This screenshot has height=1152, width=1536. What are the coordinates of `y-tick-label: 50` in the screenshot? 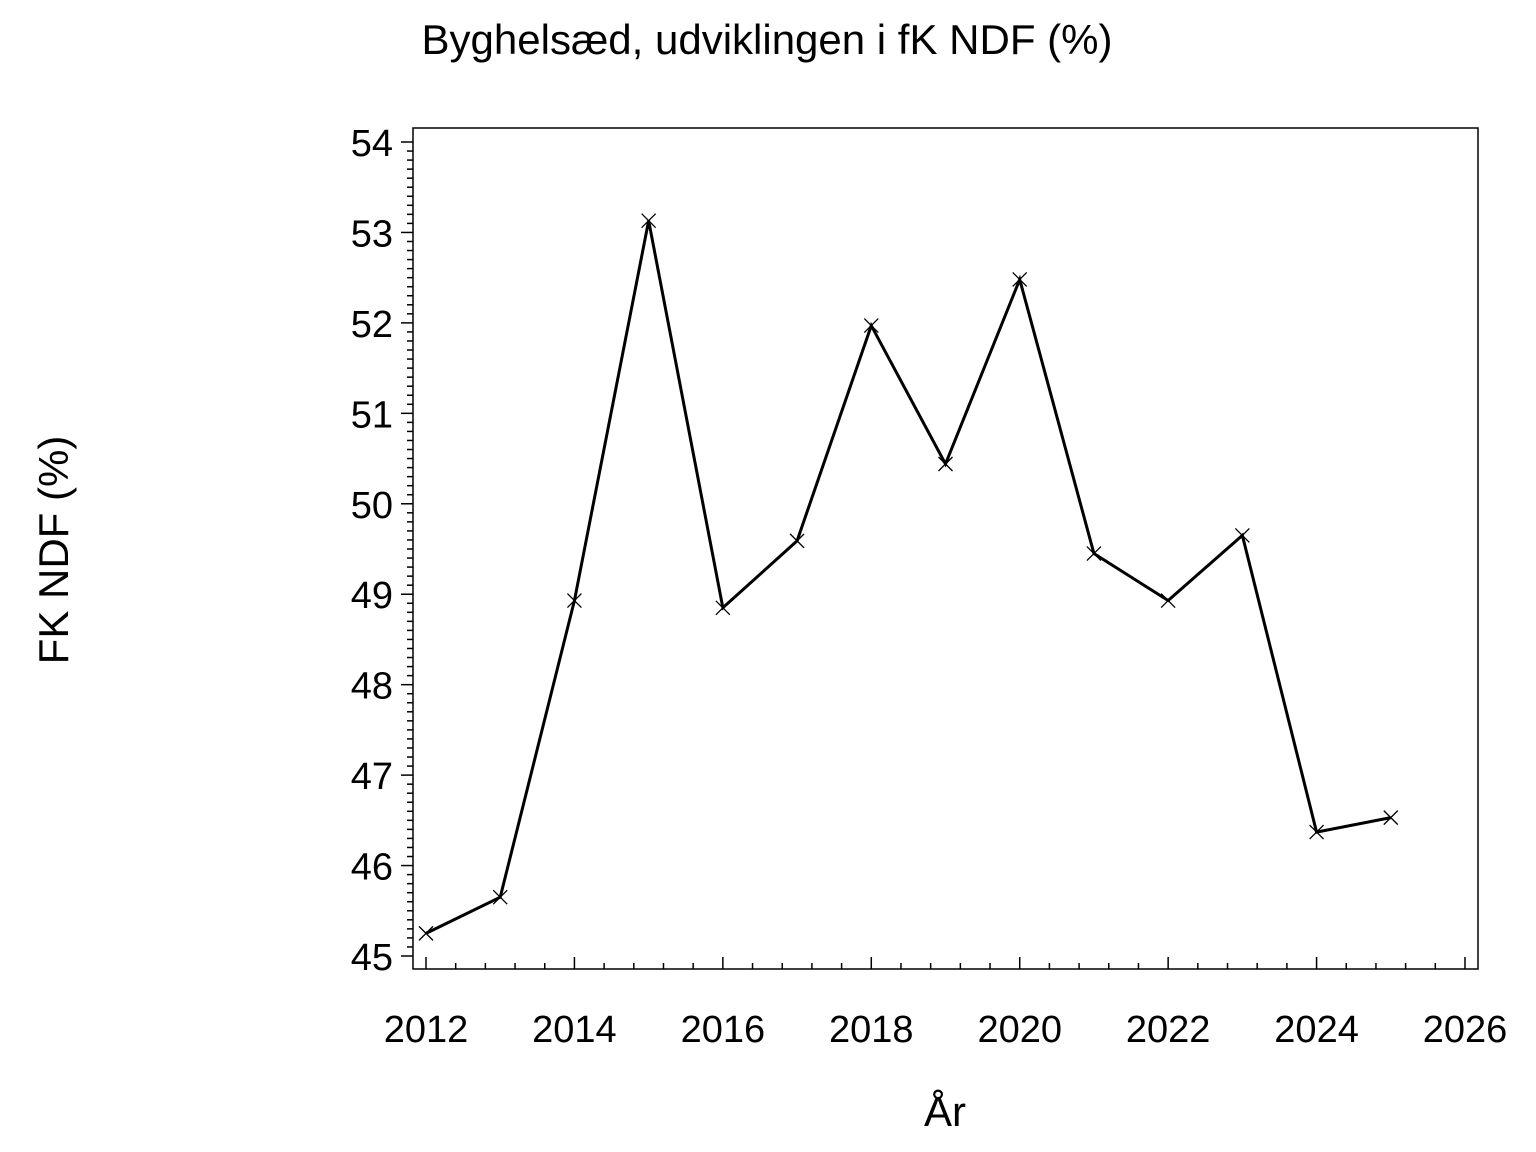 It's located at (372, 506).